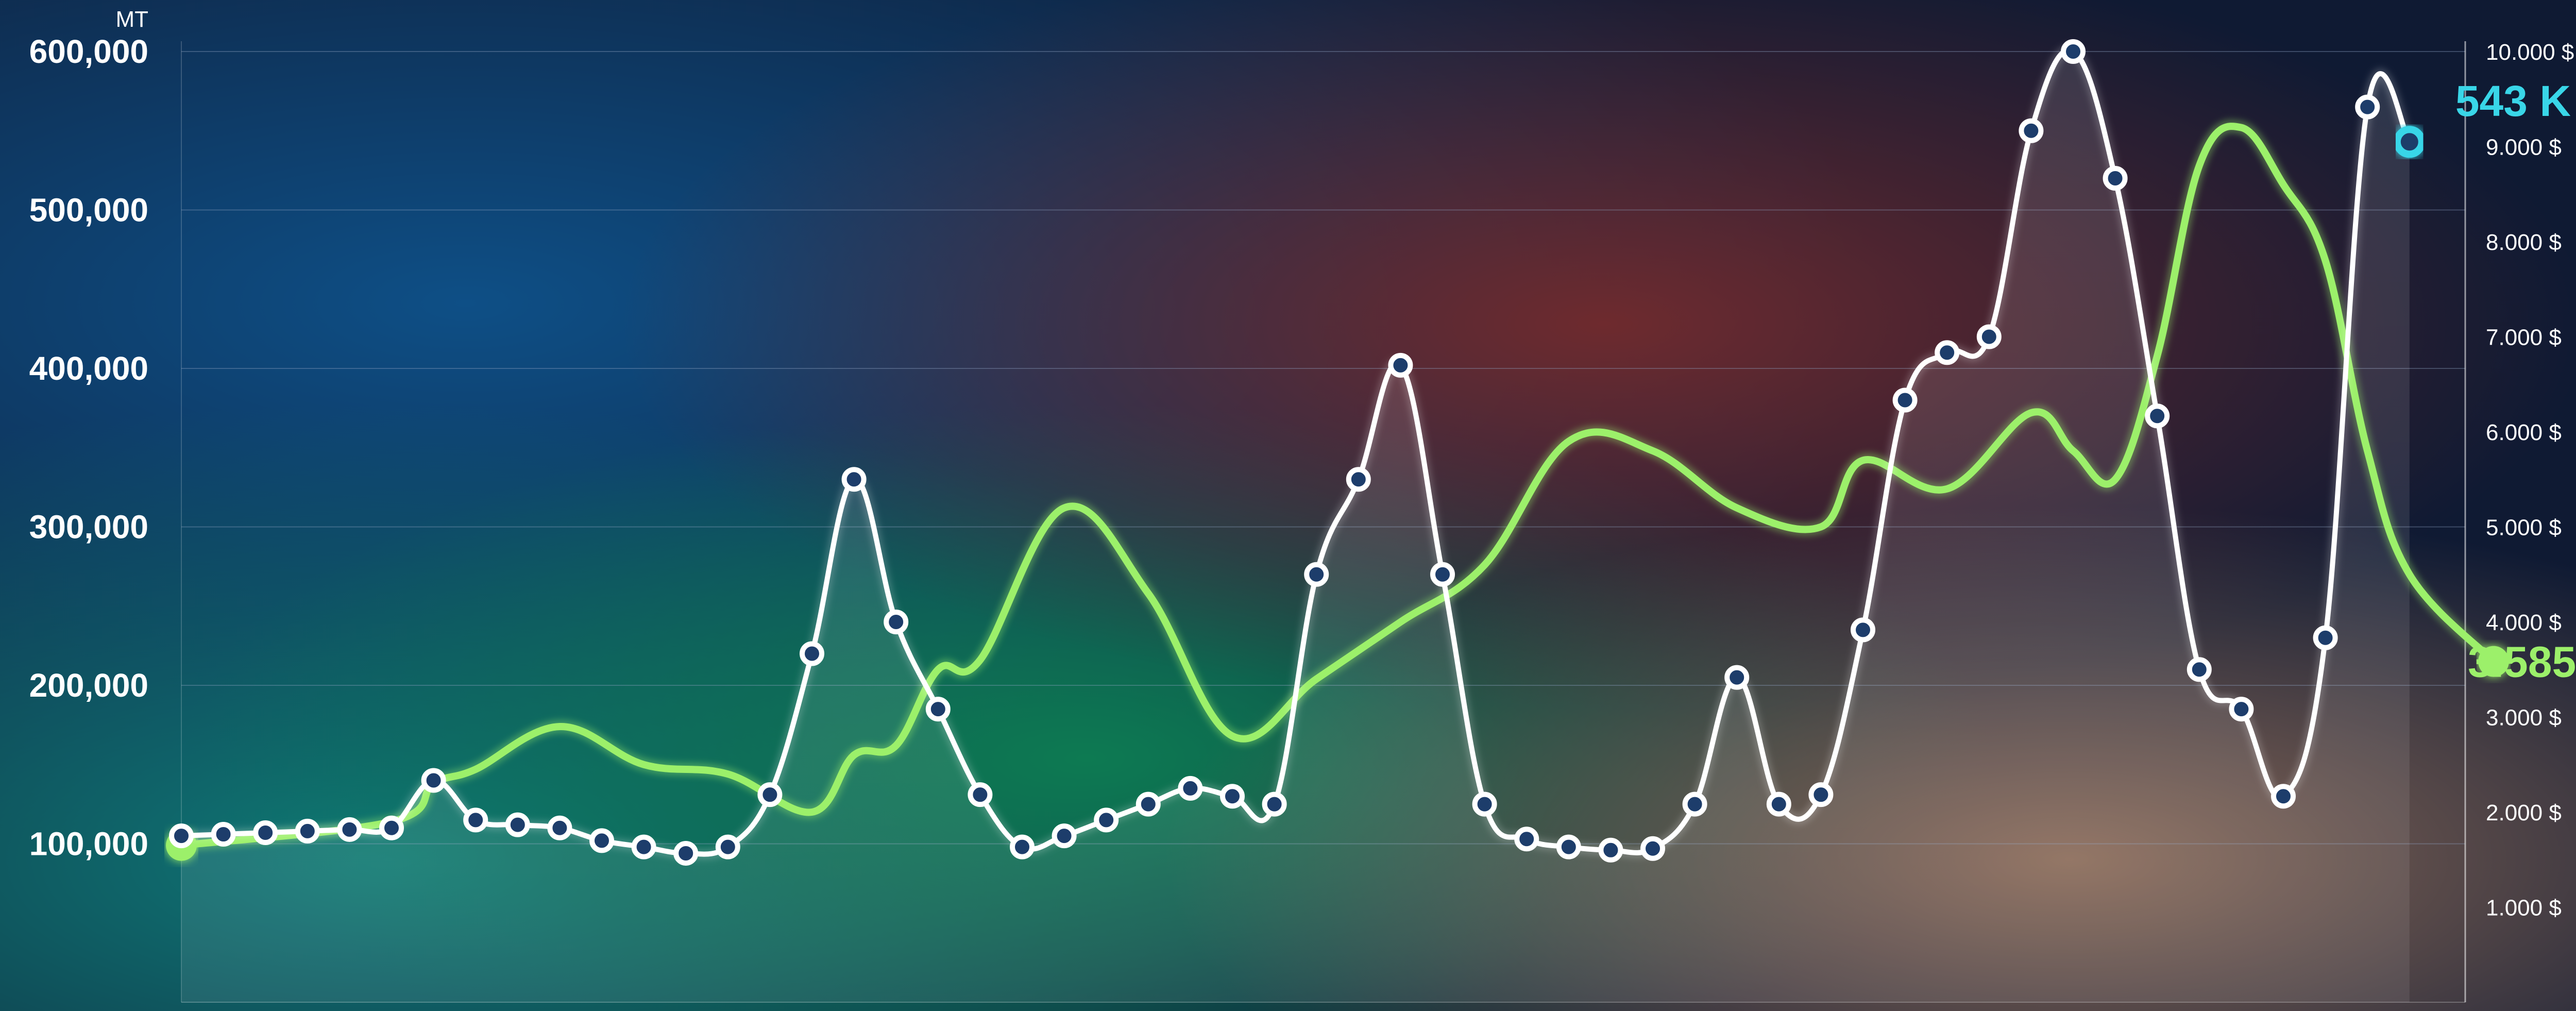 This screenshot has width=2576, height=1011. Describe the element at coordinates (88, 527) in the screenshot. I see `left-axis-tick-label: 300,000` at that location.